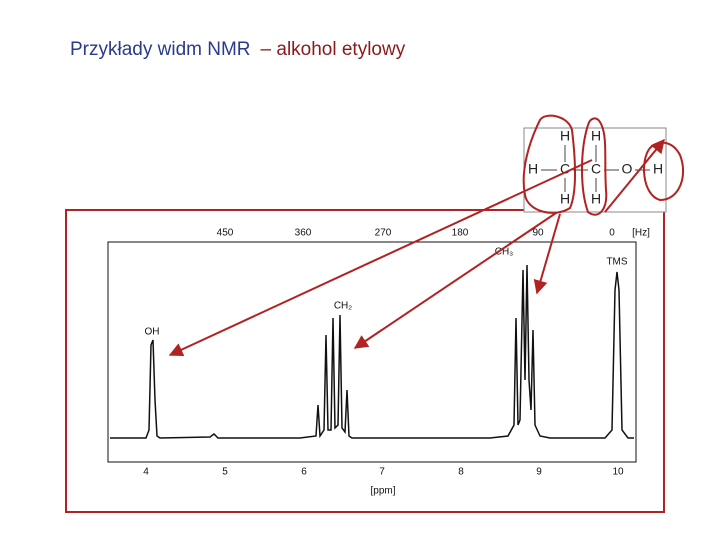  What do you see at coordinates (539, 472) in the screenshot?
I see `ppm-tick: 9` at bounding box center [539, 472].